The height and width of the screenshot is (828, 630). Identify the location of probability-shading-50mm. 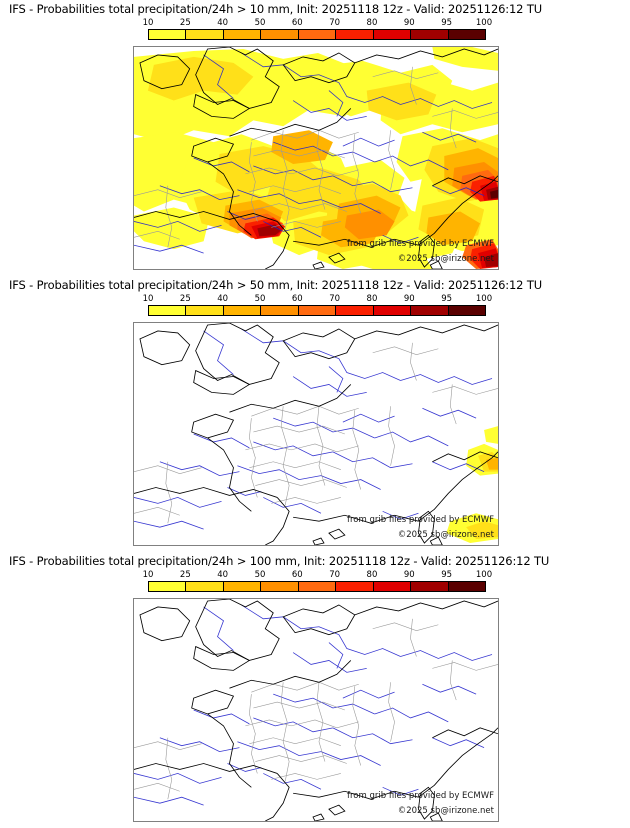
(472, 485).